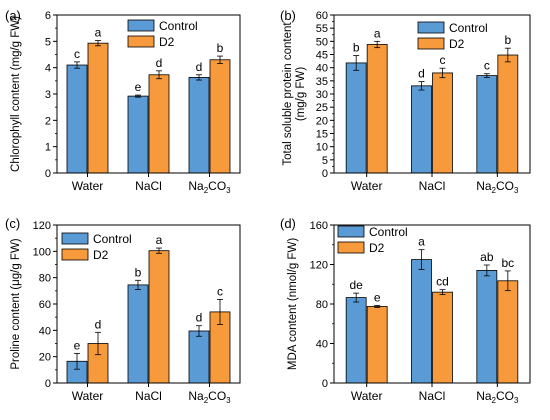 This screenshot has width=550, height=420. I want to click on y-tick-label: 2, so click(48, 121).